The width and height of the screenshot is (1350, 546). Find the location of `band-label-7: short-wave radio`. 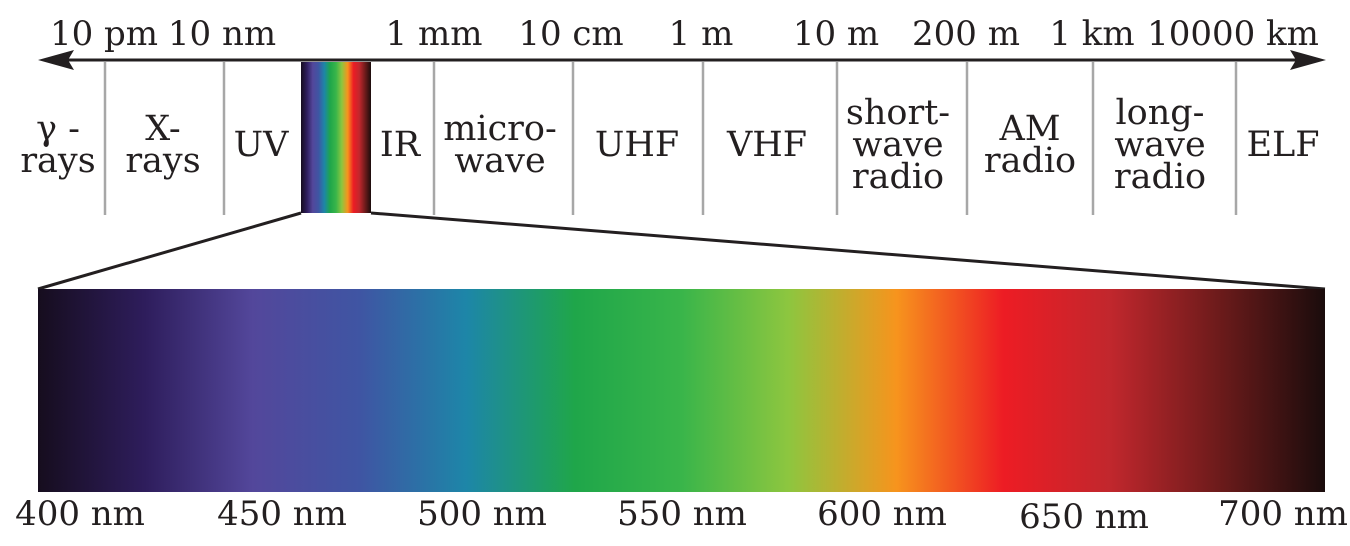

band-label-7: short-wave radio is located at coordinates (898, 145).